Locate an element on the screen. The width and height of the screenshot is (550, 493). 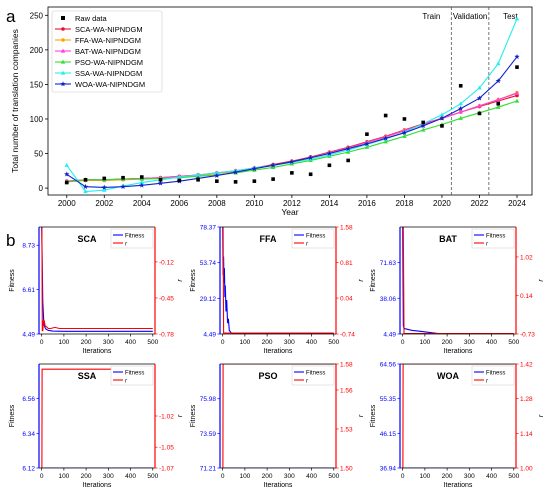
region-label: Train is located at coordinates (431, 16).